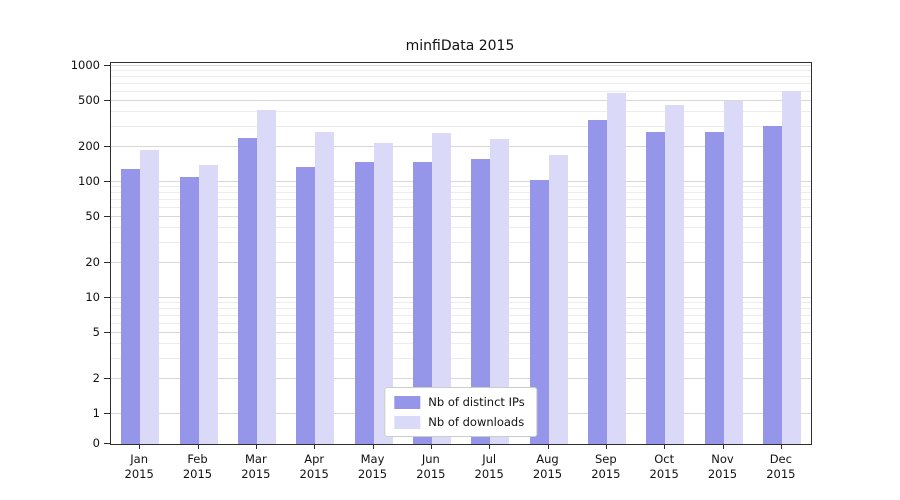 The image size is (900, 500). What do you see at coordinates (89, 146) in the screenshot?
I see `y-tick-label: 200` at bounding box center [89, 146].